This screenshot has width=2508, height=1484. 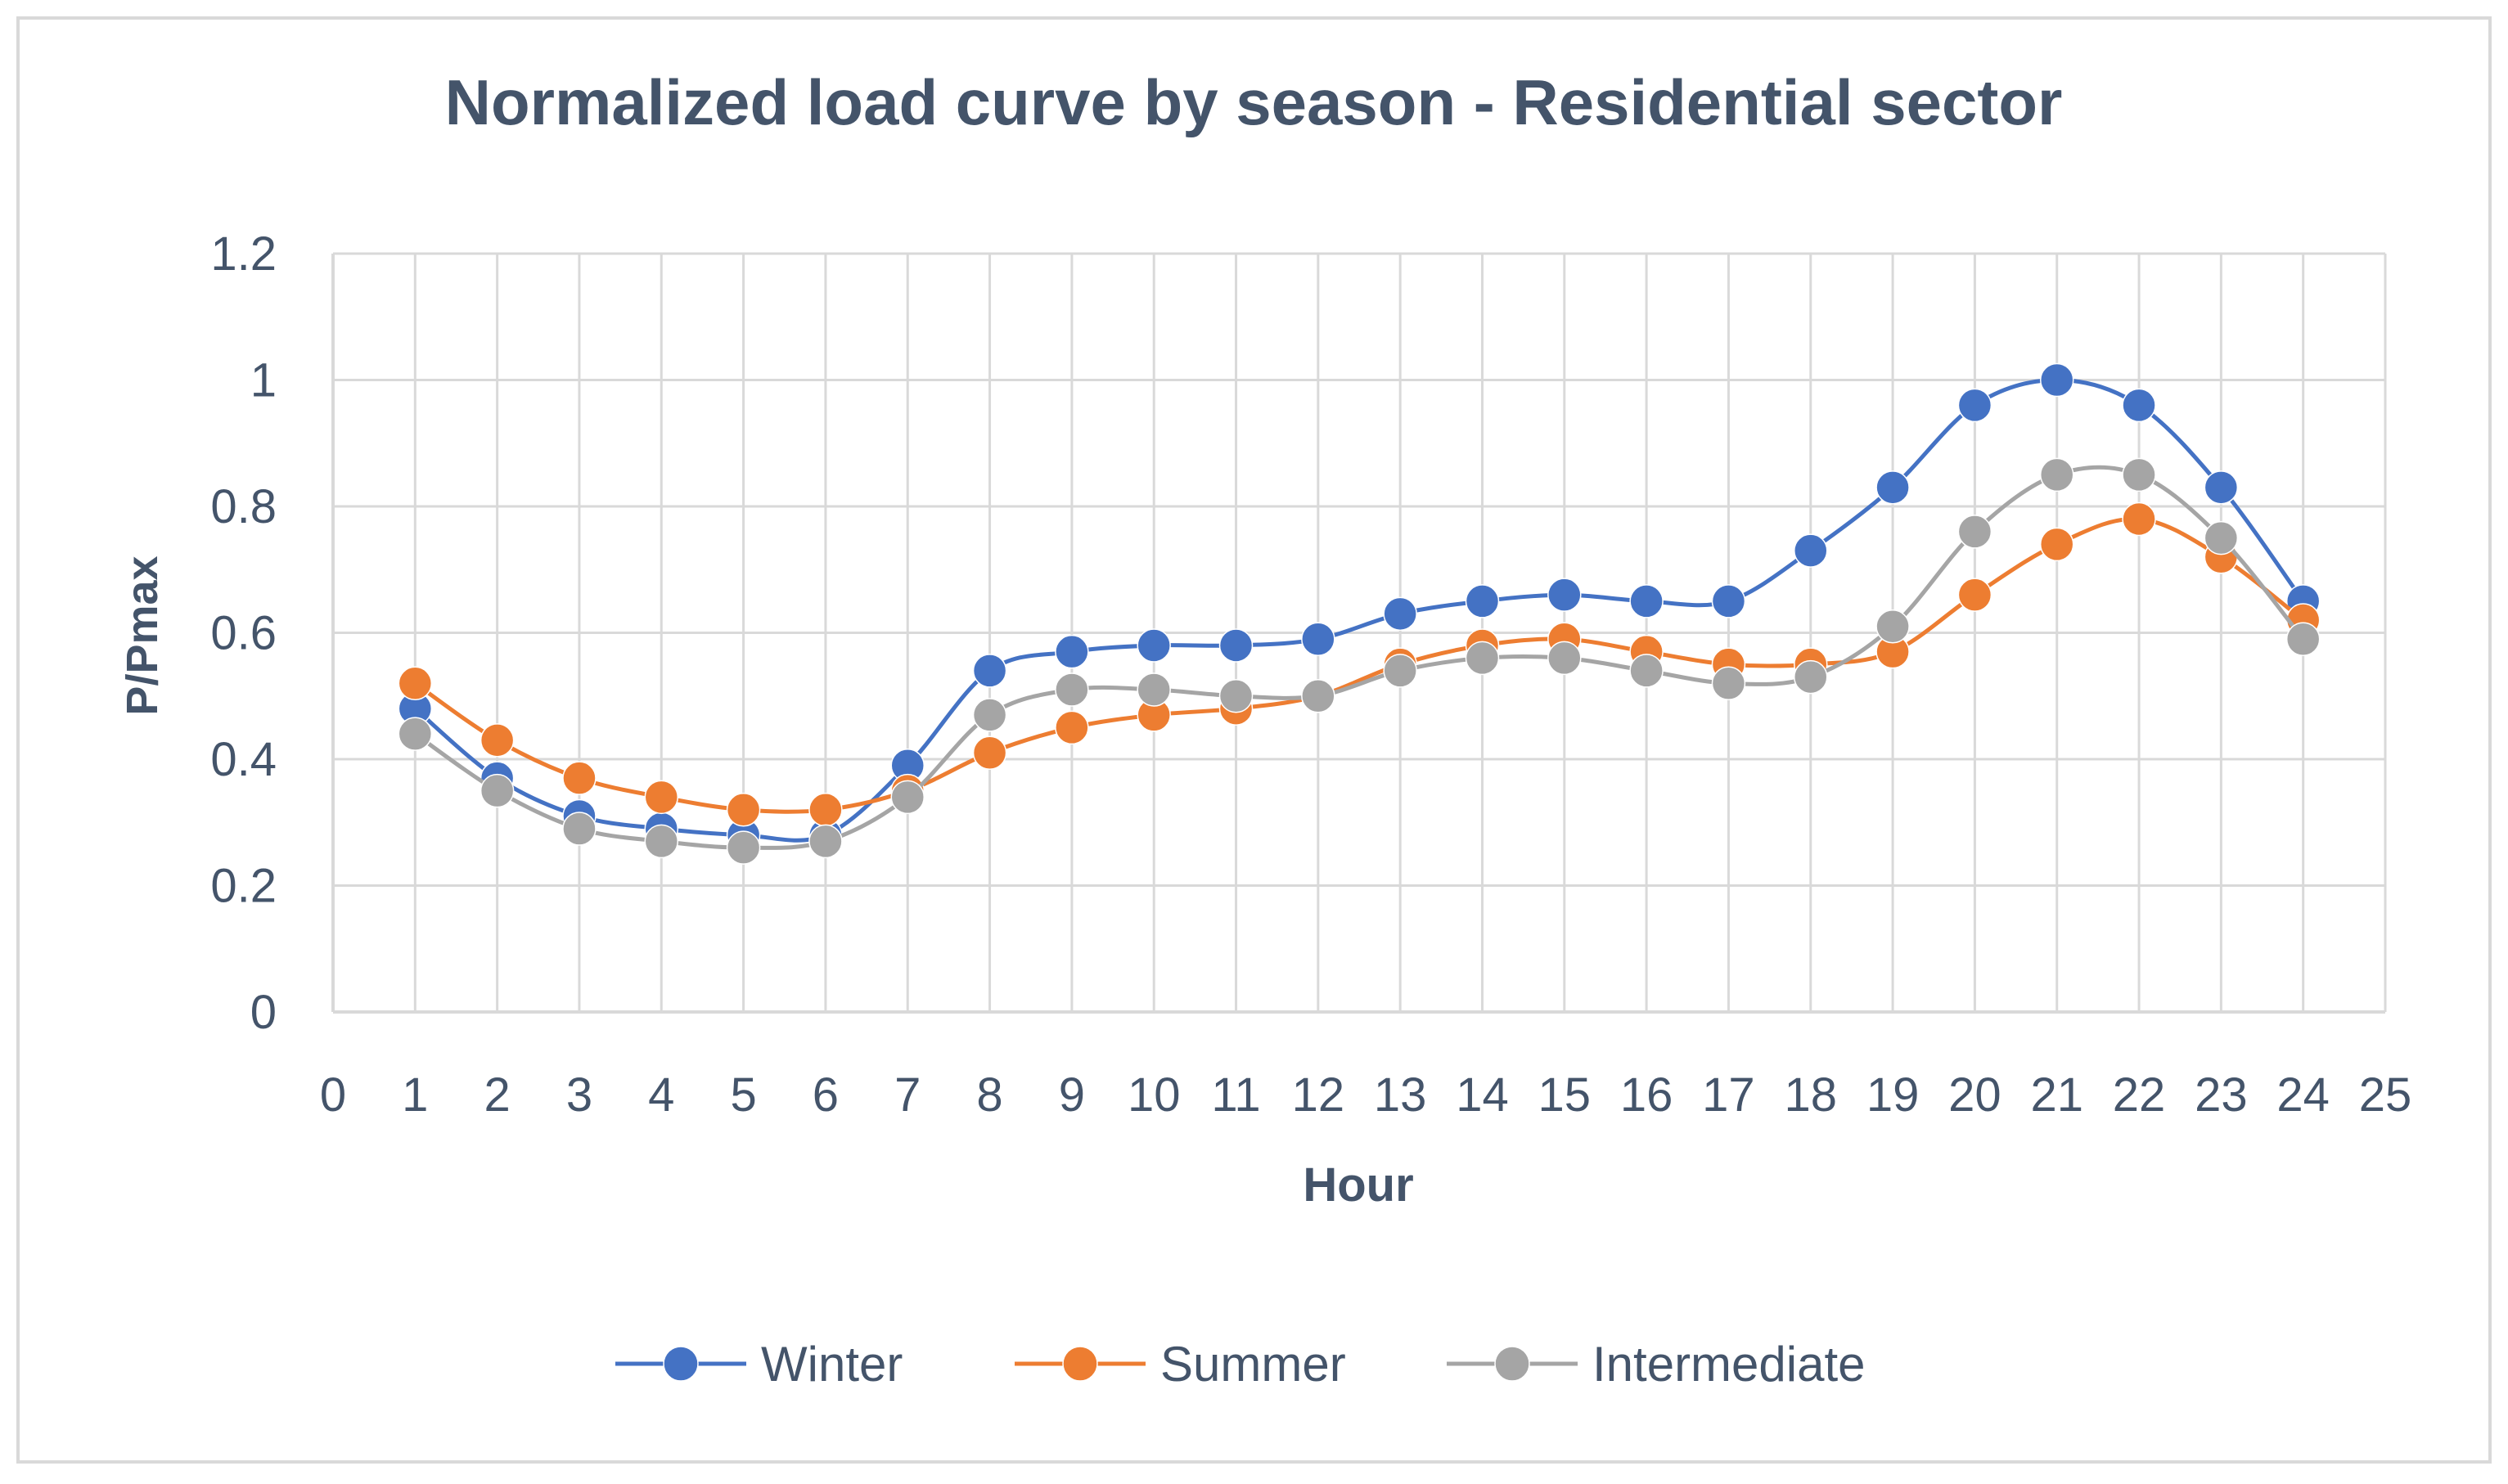 What do you see at coordinates (1729, 1095) in the screenshot?
I see `x-tick-label: 17` at bounding box center [1729, 1095].